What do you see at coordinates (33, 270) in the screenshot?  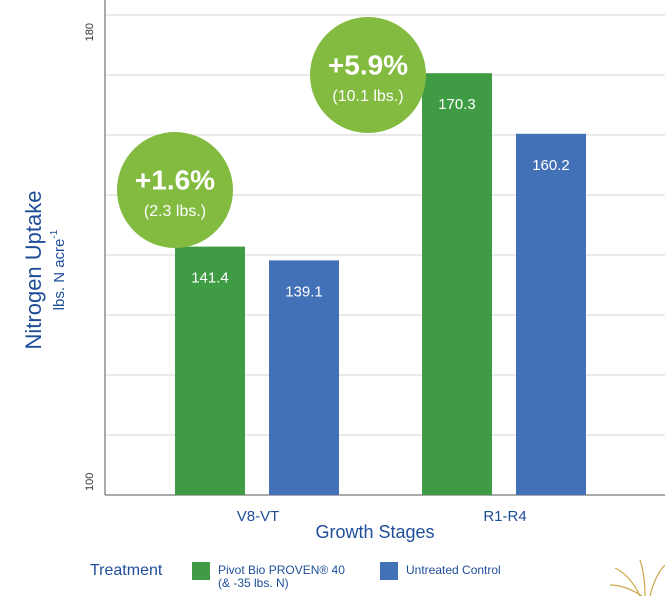 I see `y-axis-label: Nitrogen Uptake` at bounding box center [33, 270].